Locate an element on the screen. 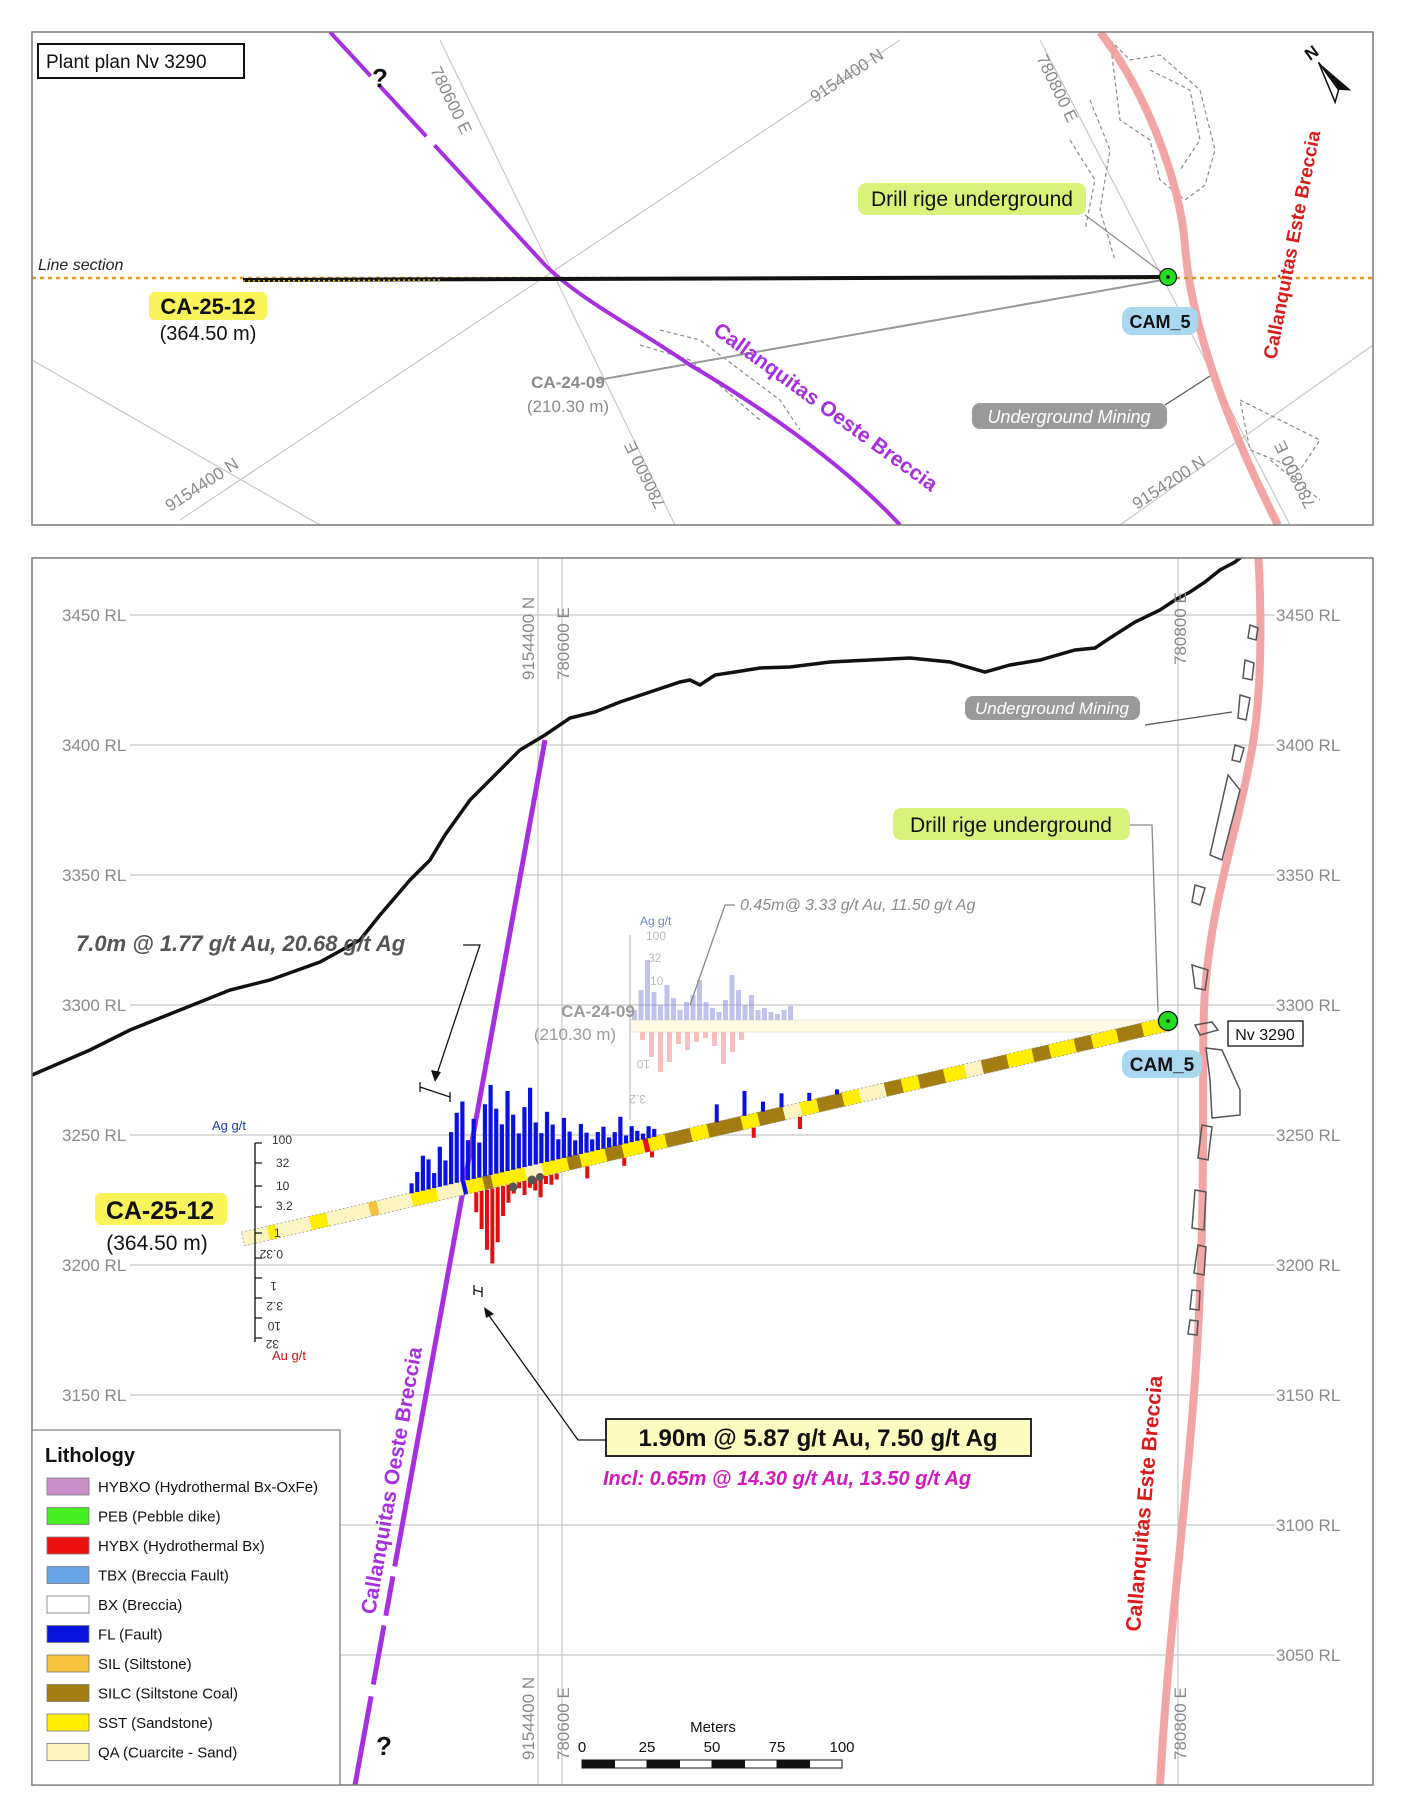 The image size is (1405, 1815). section-grid-label-top: 9154400 N is located at coordinates (528, 638).